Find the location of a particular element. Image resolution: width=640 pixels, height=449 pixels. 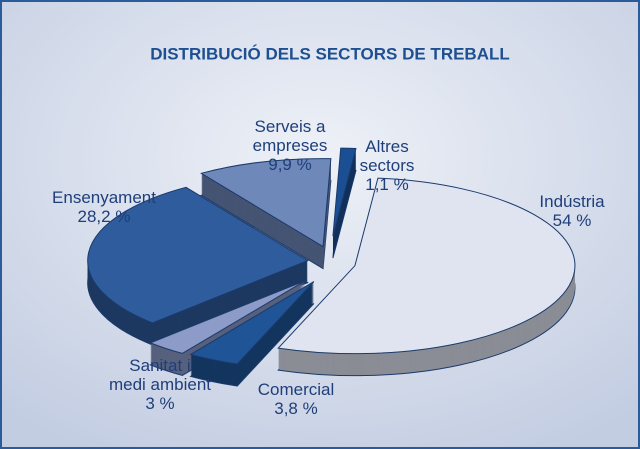

value-label: 3,8 % is located at coordinates (296, 408).